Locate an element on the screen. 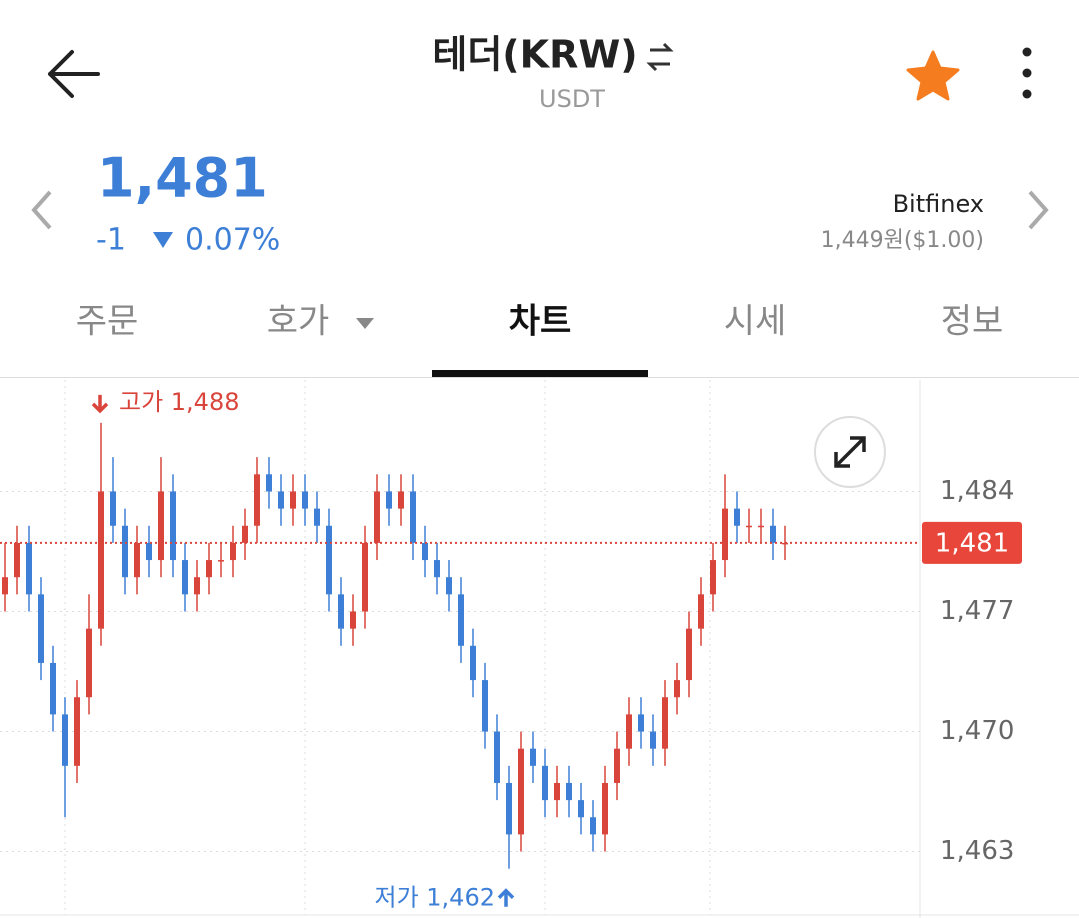 This screenshot has height=918, width=1079. favorite-star is located at coordinates (933, 75).